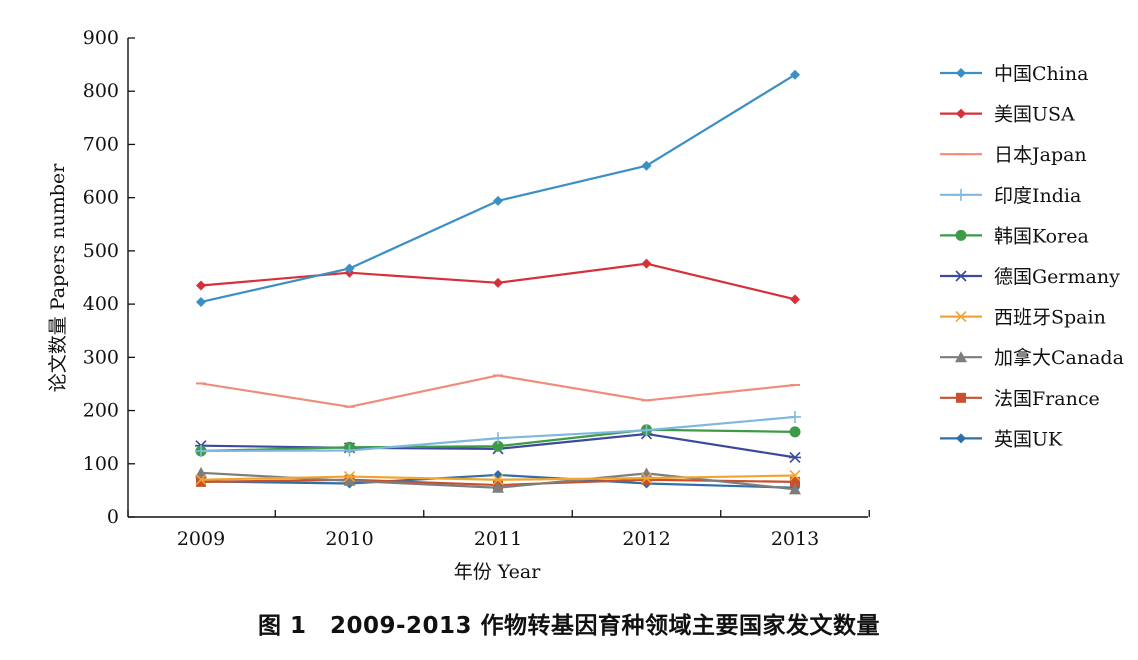  I want to click on y-ticks: 0 100 200 300 400 500 600 700 800 900, so click(109, 277).